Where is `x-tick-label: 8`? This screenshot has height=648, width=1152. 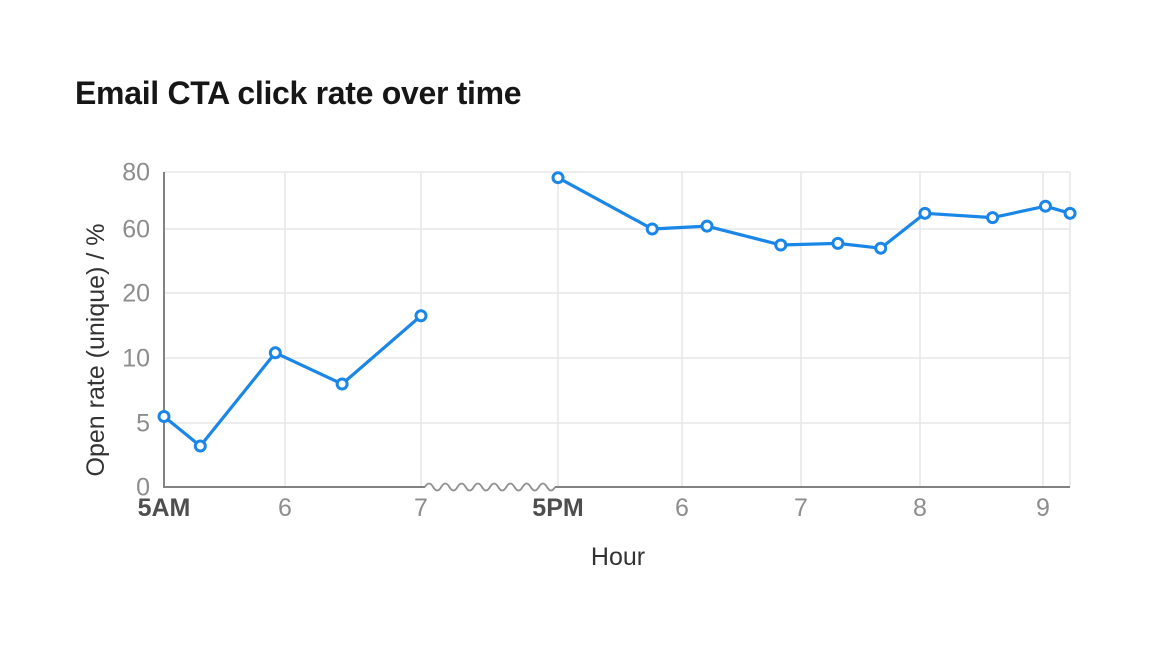
x-tick-label: 8 is located at coordinates (920, 508).